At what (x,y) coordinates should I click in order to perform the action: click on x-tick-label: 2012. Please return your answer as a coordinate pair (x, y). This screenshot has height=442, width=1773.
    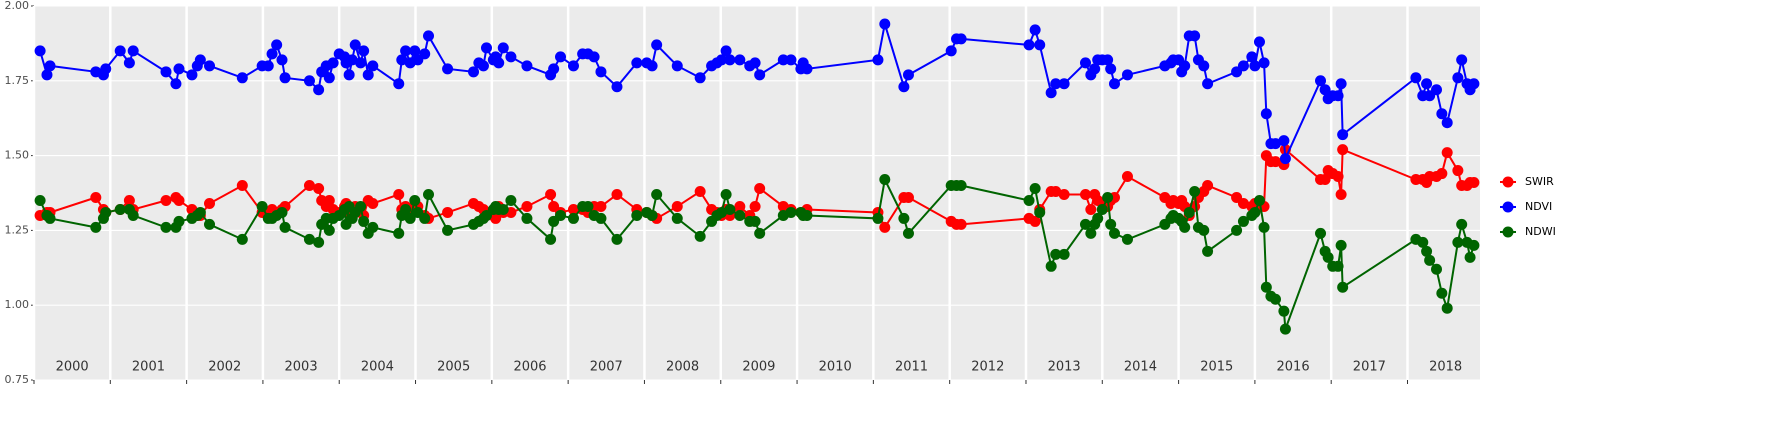
    Looking at the image, I should click on (987, 367).